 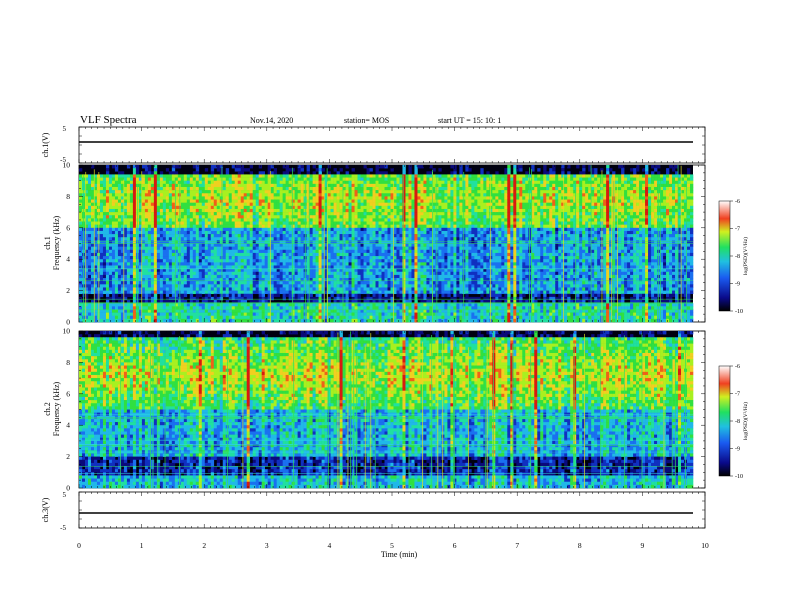 What do you see at coordinates (204, 545) in the screenshot?
I see `x-tick-label: 2` at bounding box center [204, 545].